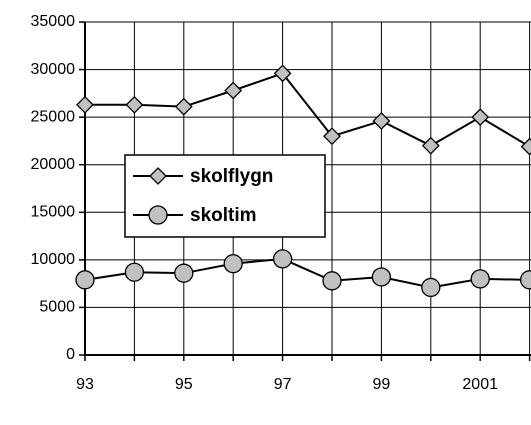 This screenshot has height=425, width=531. What do you see at coordinates (184, 384) in the screenshot?
I see `x-tick-label: 95` at bounding box center [184, 384].